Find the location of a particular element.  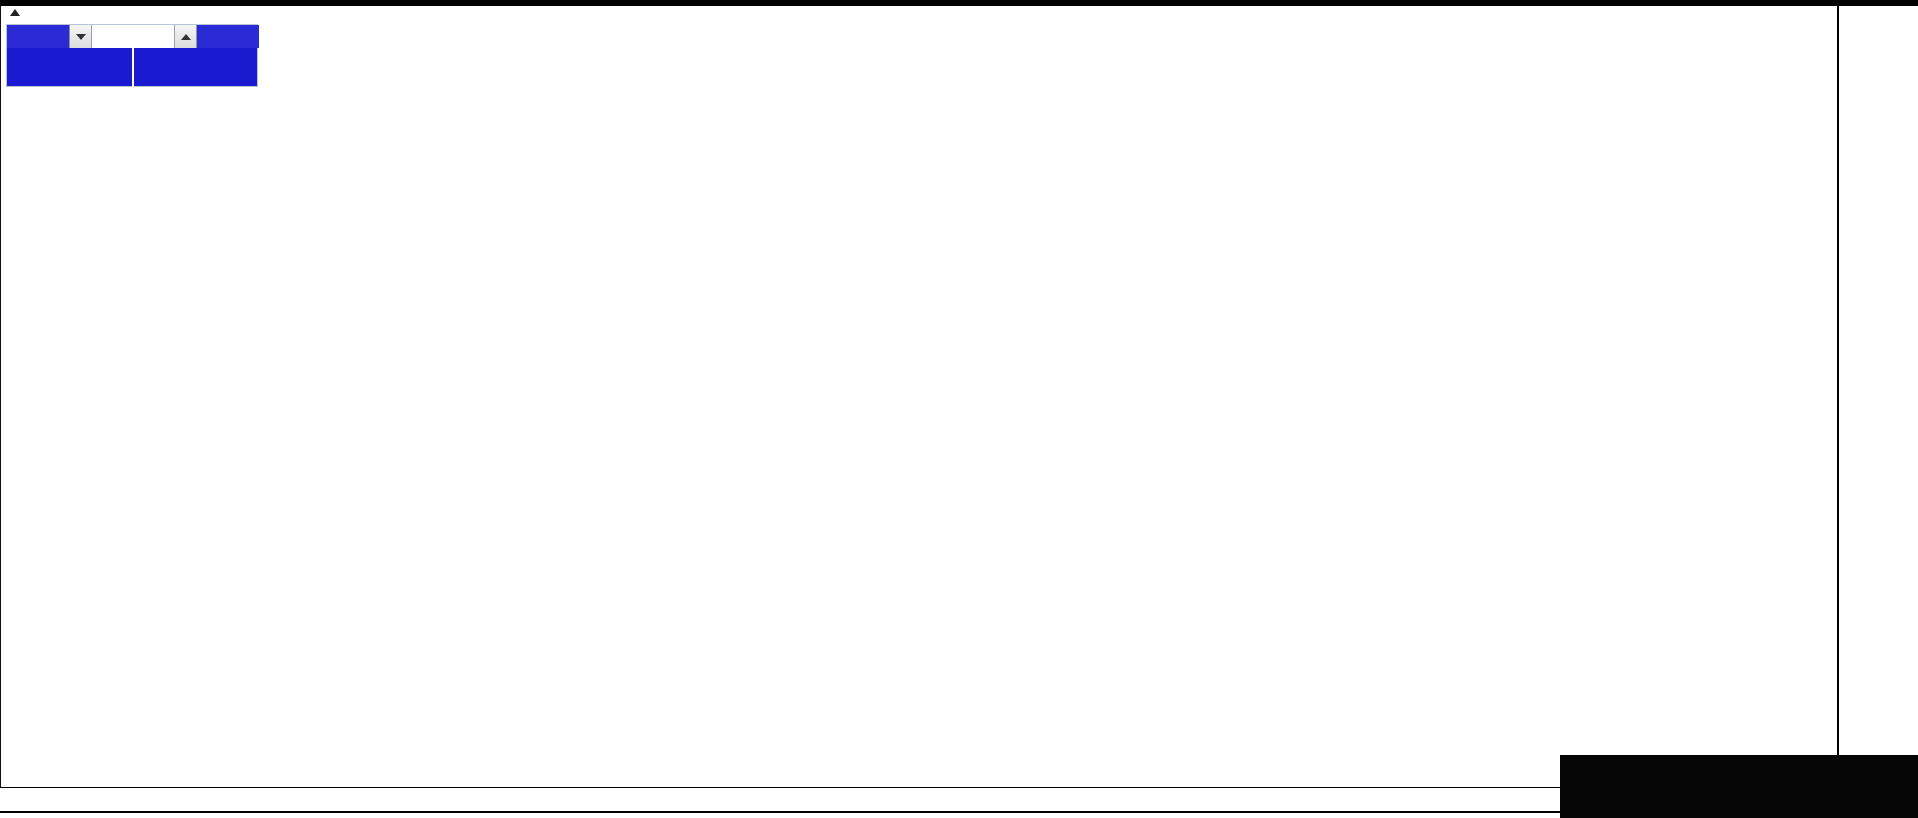

collapse-caret-icon is located at coordinates (15, 12).